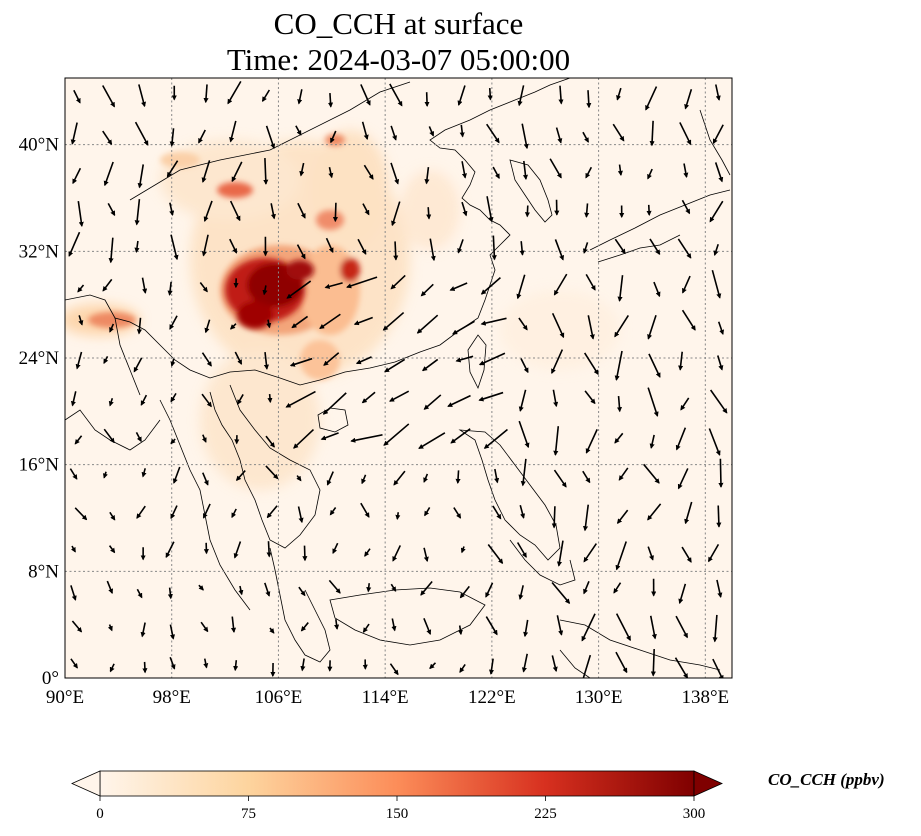 The width and height of the screenshot is (921, 836). Describe the element at coordinates (43, 571) in the screenshot. I see `latitude-tick-label: 8°N` at that location.